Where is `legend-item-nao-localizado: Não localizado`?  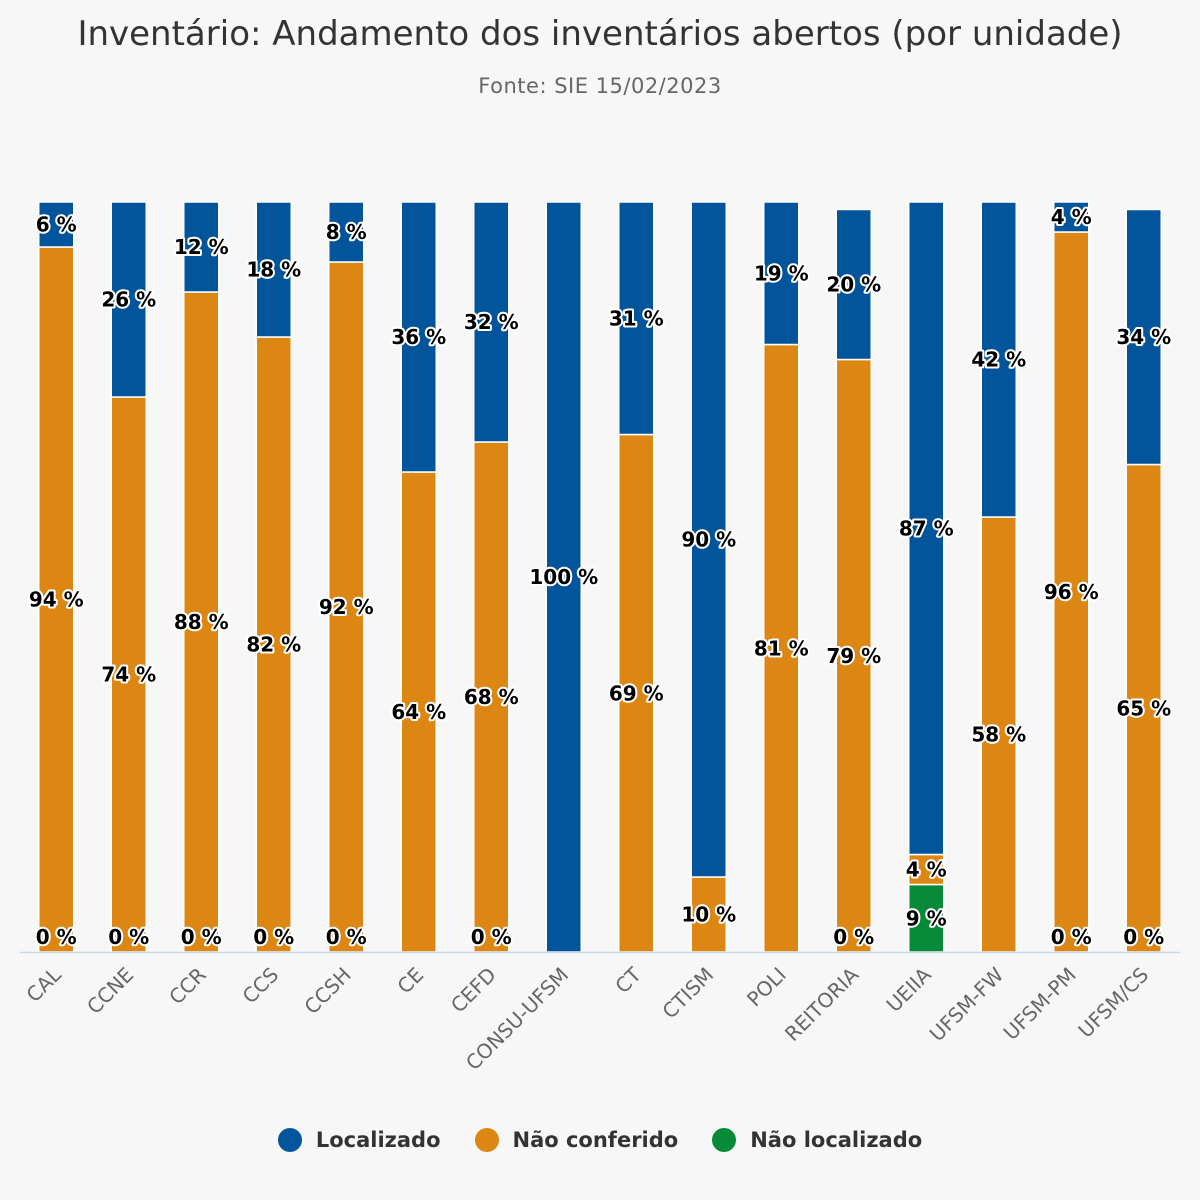 legend-item-nao-localizado: Não localizado is located at coordinates (817, 1140).